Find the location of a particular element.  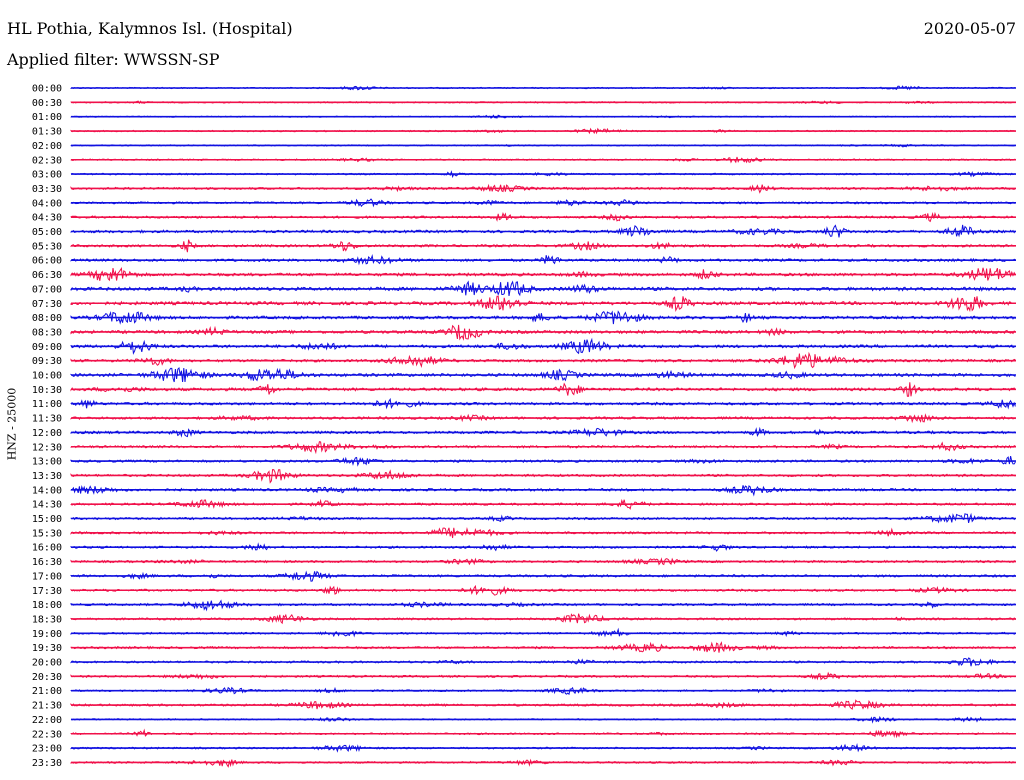

time-tick-label: 05:30 is located at coordinates (47, 246).